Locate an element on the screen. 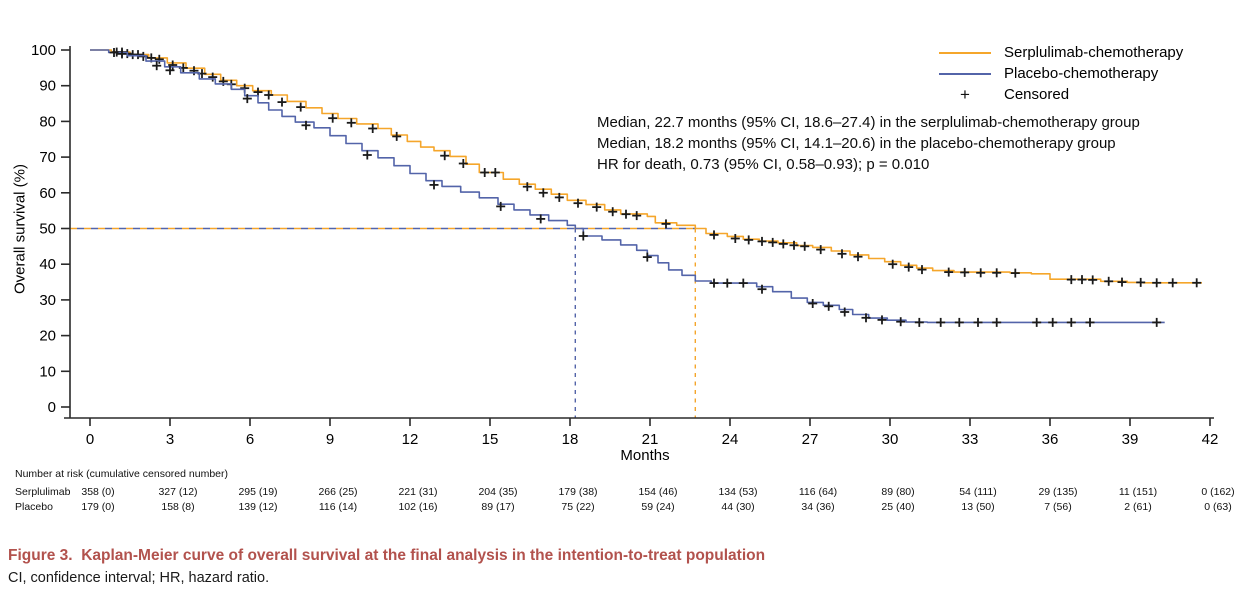  censored-plus-icon: + is located at coordinates (965, 94).